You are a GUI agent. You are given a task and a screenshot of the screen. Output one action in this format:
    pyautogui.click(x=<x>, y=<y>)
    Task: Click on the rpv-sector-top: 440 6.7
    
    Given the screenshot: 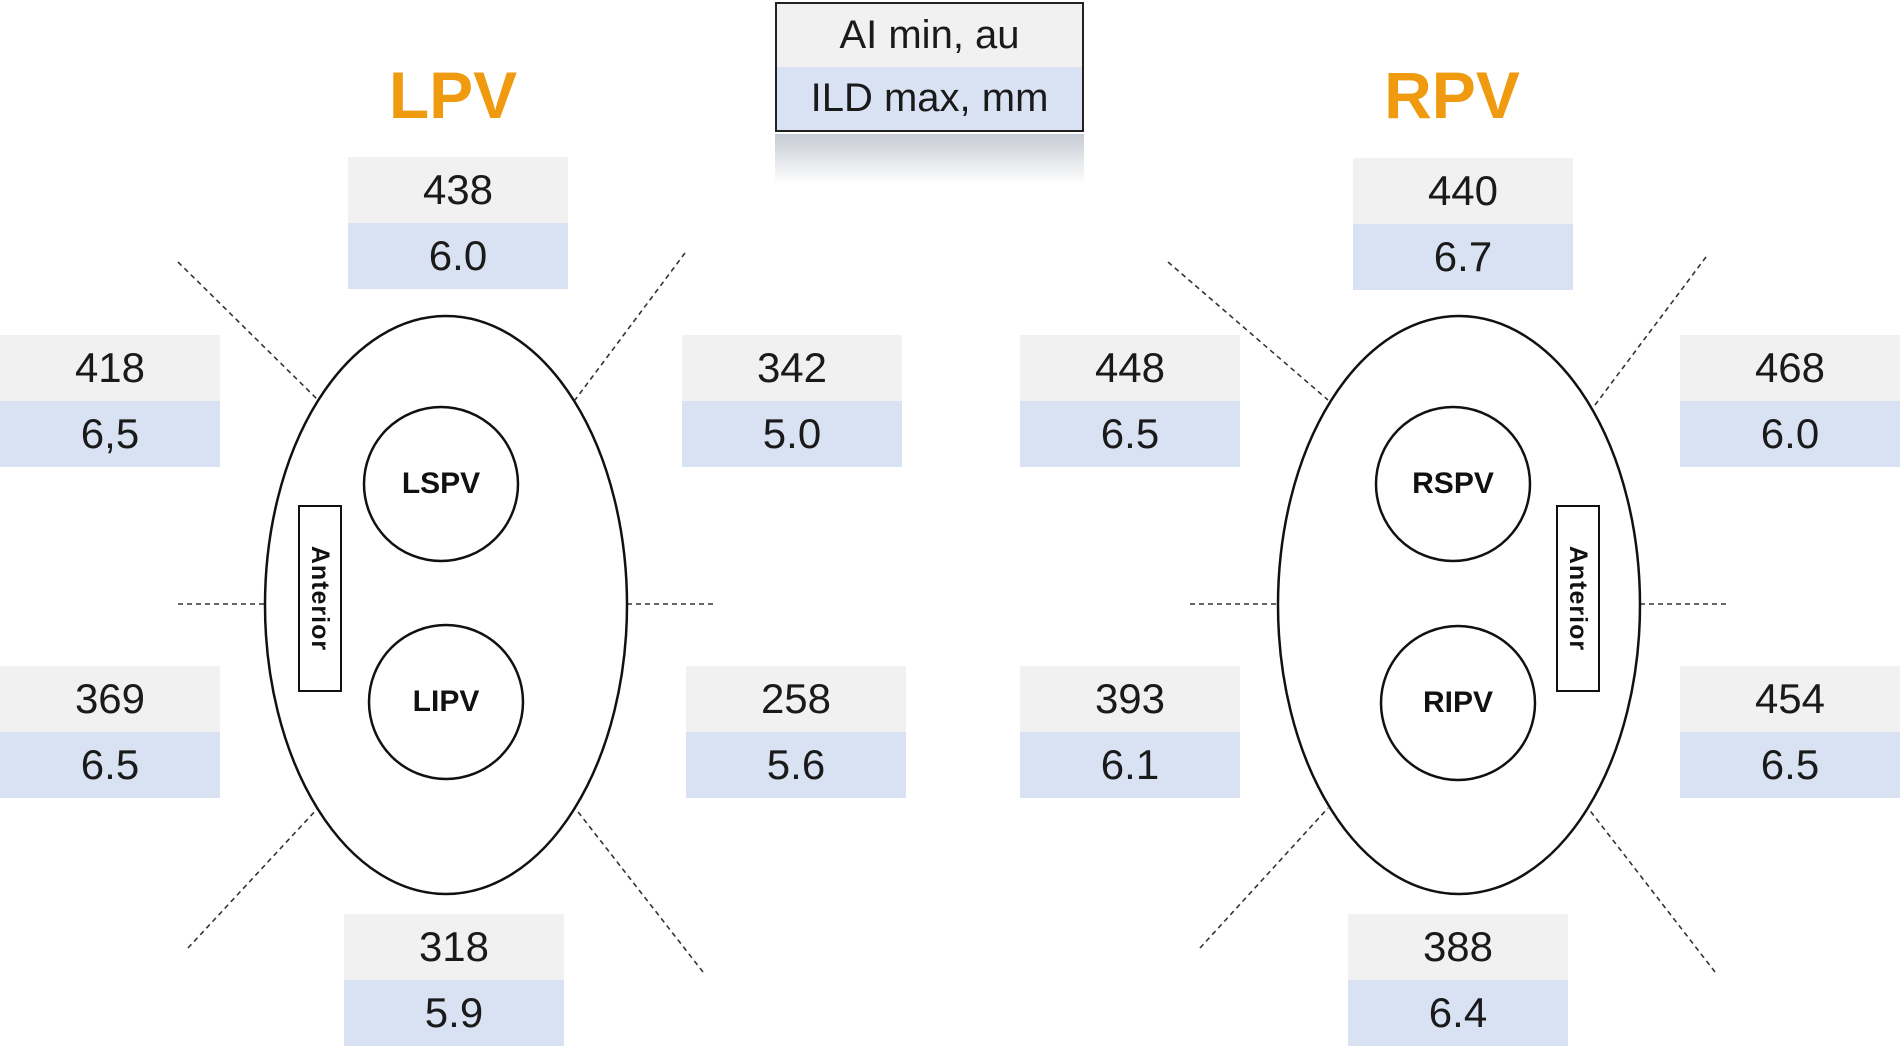 What is the action you would take?
    pyautogui.click(x=1463, y=224)
    